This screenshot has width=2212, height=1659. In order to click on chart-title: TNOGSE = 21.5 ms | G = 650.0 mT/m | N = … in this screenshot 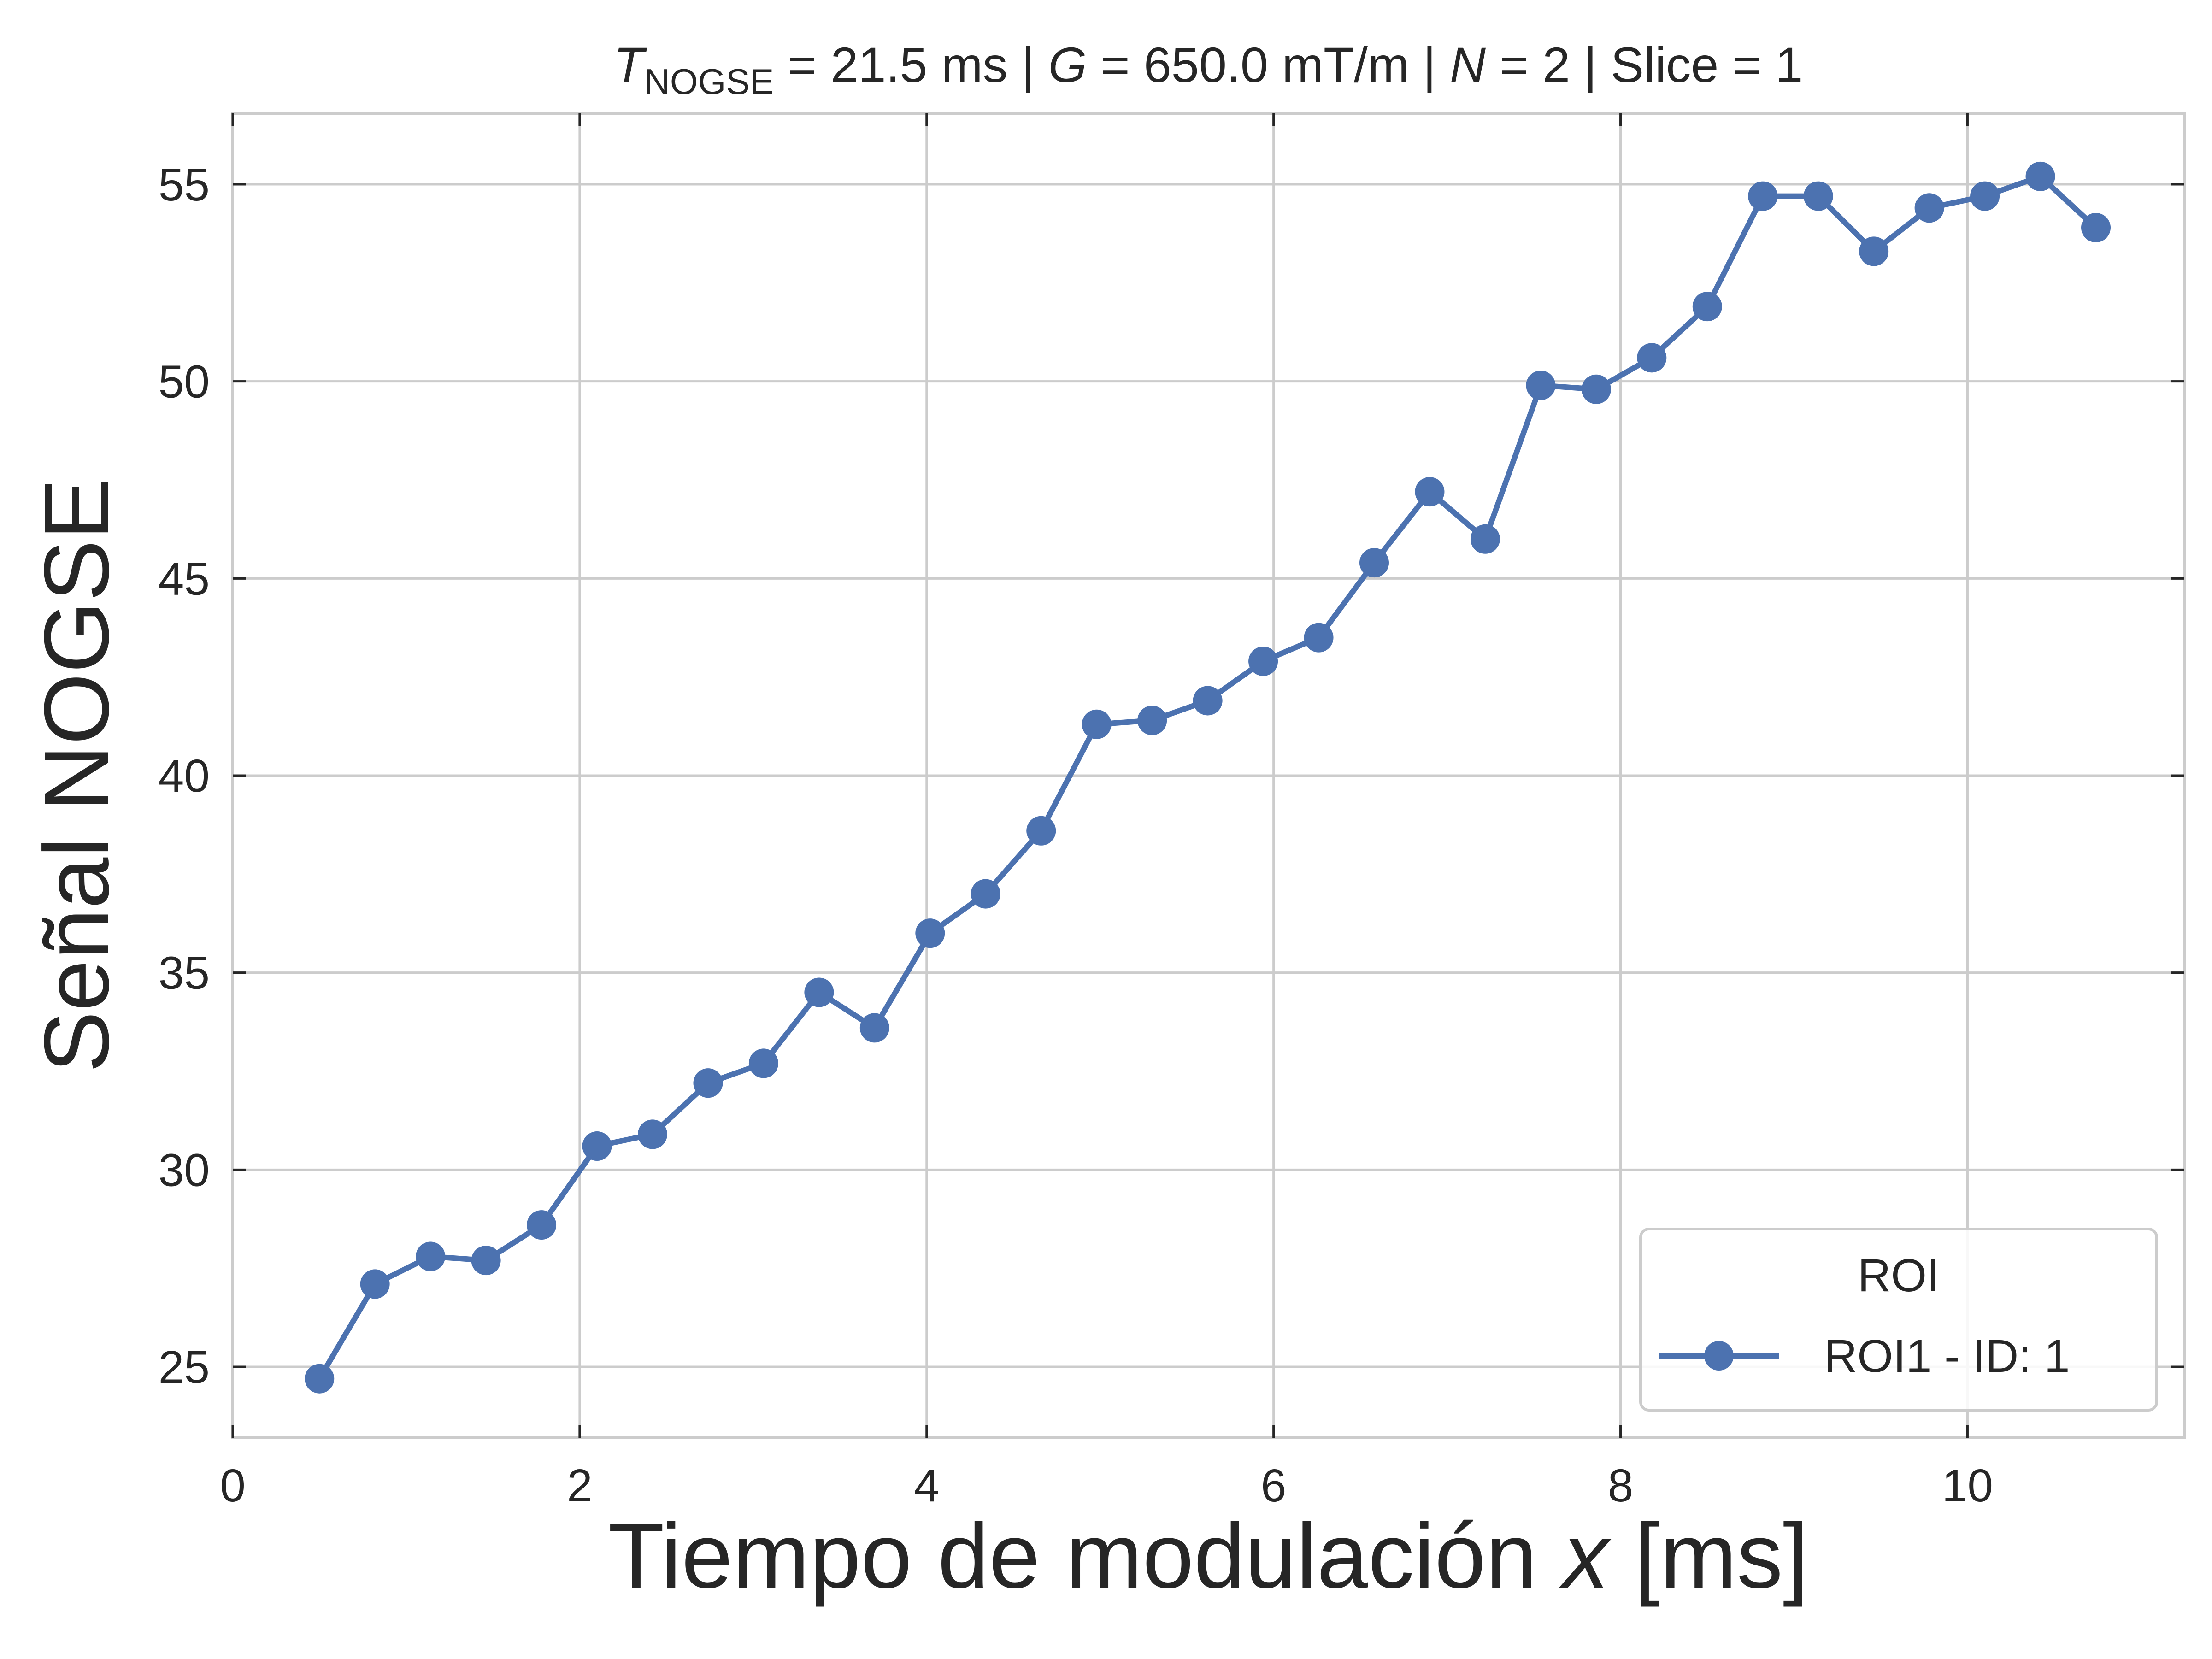, I will do `click(1208, 69)`.